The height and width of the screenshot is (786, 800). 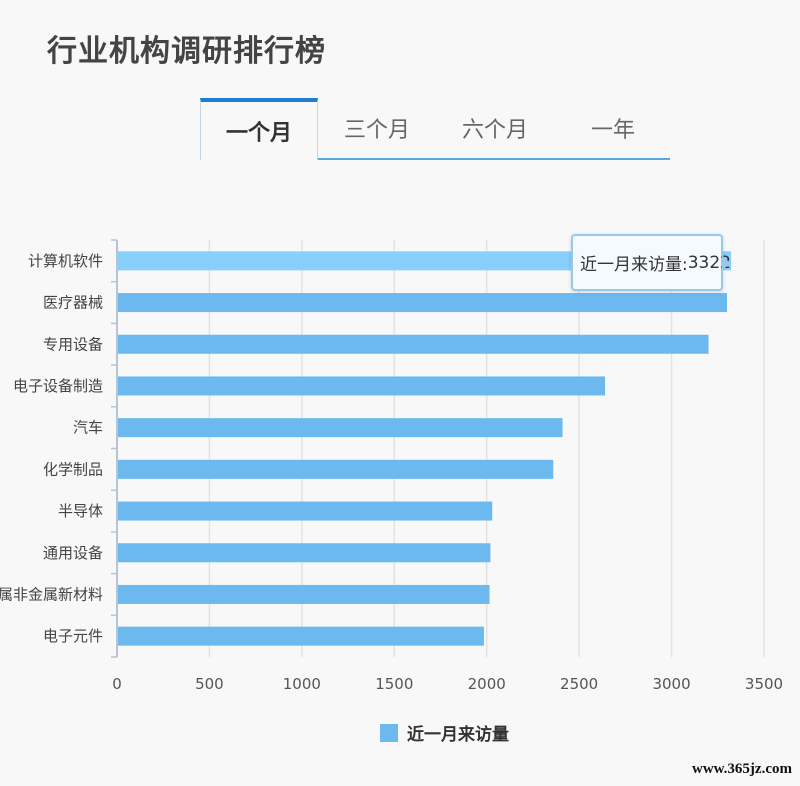 What do you see at coordinates (73, 553) in the screenshot?
I see `category-label: 通用设备` at bounding box center [73, 553].